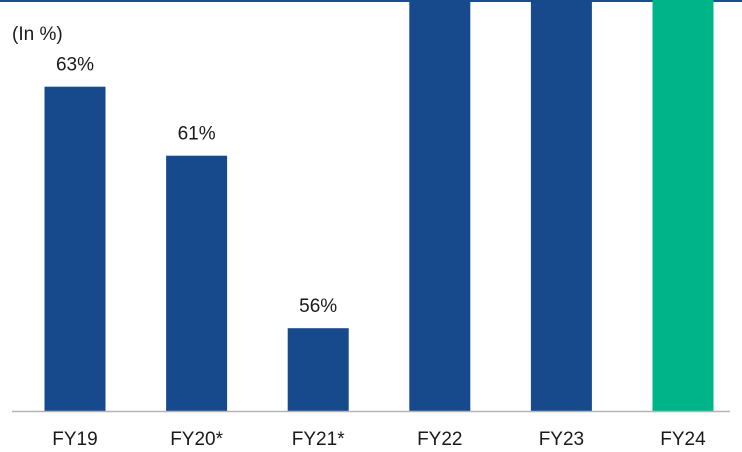 This screenshot has height=452, width=742. What do you see at coordinates (196, 439) in the screenshot?
I see `x-tick-label: FY20*` at bounding box center [196, 439].